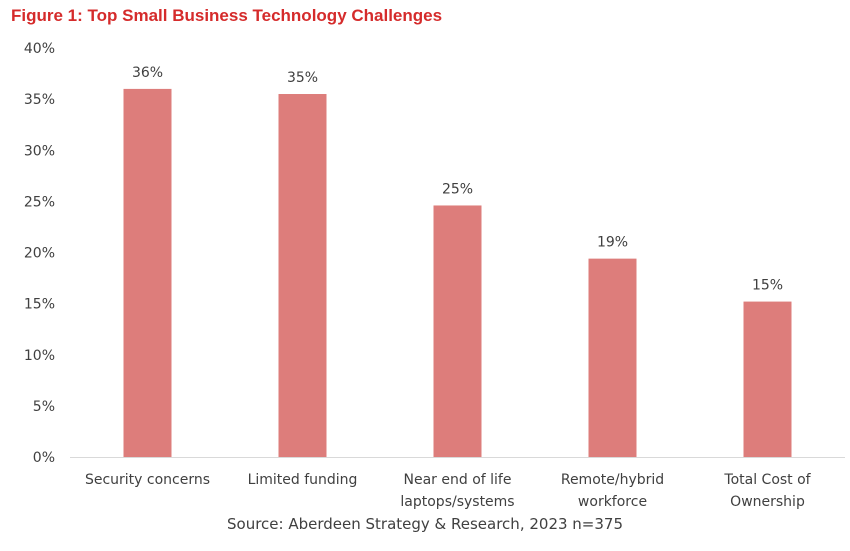  Describe the element at coordinates (457, 491) in the screenshot. I see `x-tick-label: Near end of life laptops/systems` at that location.